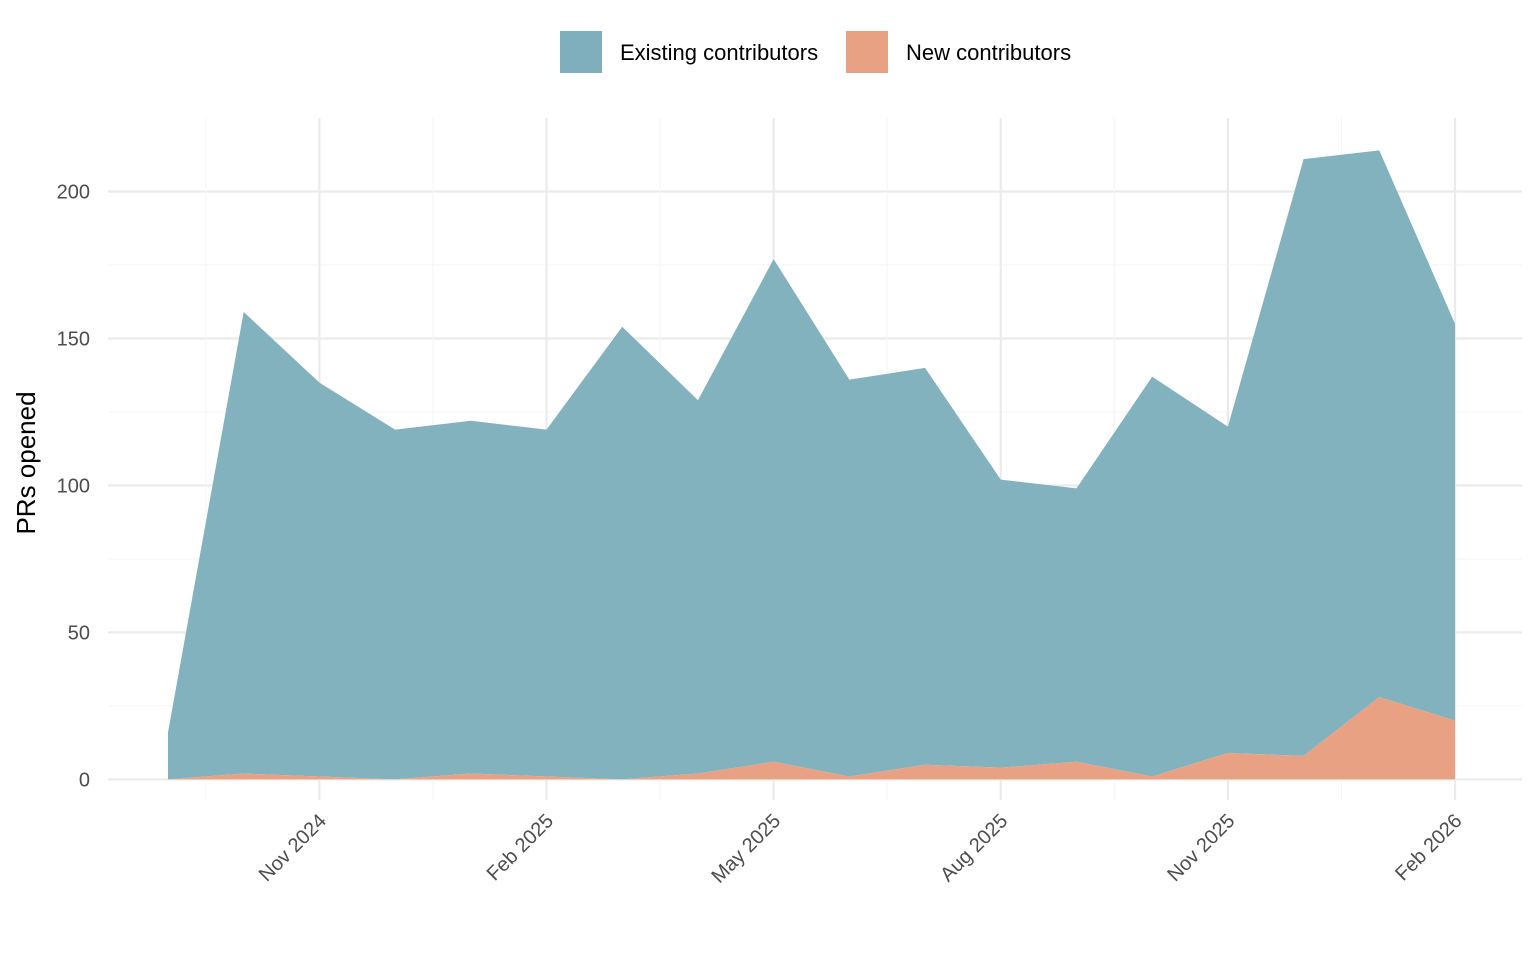 This screenshot has height=960, width=1536. I want to click on y-tick-label: 100, so click(73, 486).